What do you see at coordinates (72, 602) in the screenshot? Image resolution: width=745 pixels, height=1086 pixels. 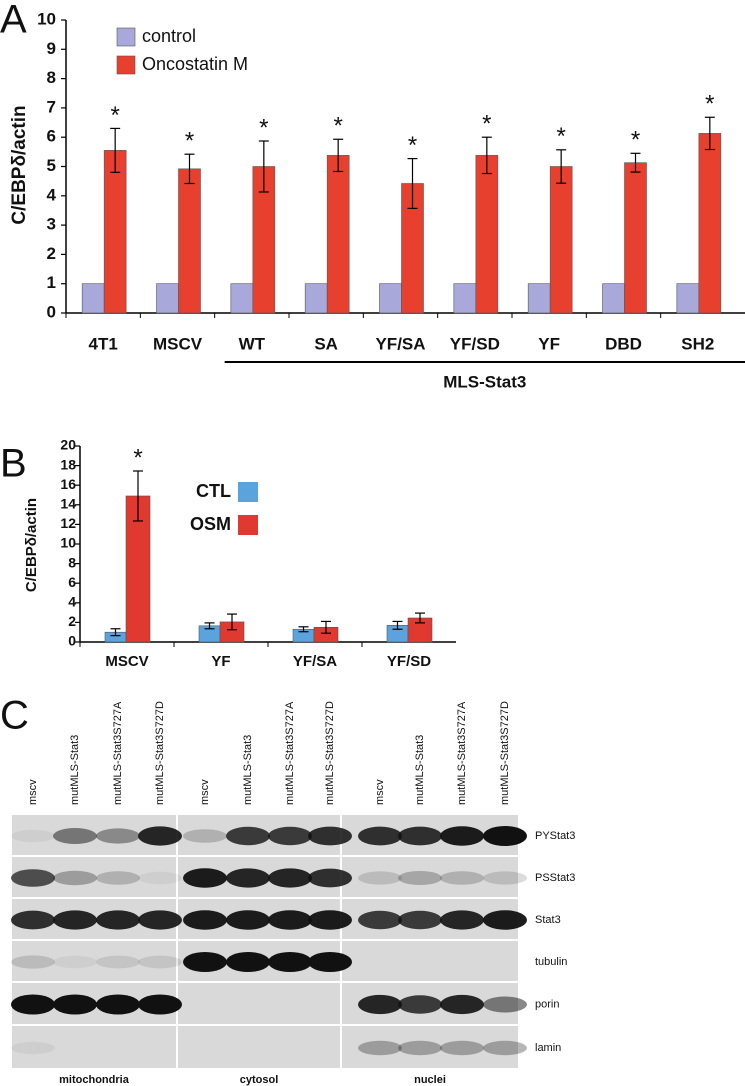 I see `y-tick-label: 4` at bounding box center [72, 602].